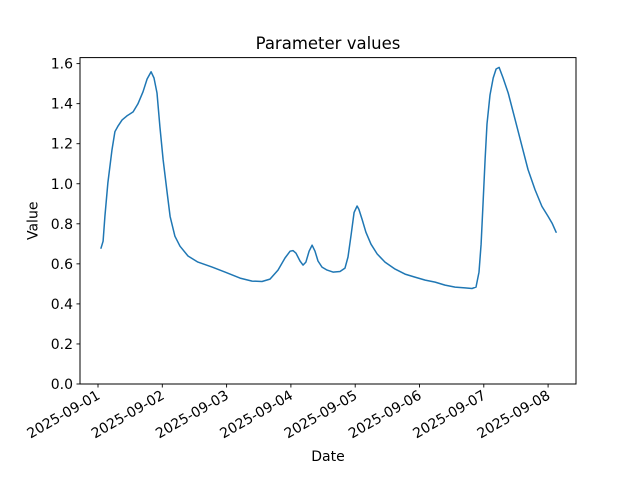  What do you see at coordinates (62, 385) in the screenshot?
I see `y-tick-label: 0.0` at bounding box center [62, 385].